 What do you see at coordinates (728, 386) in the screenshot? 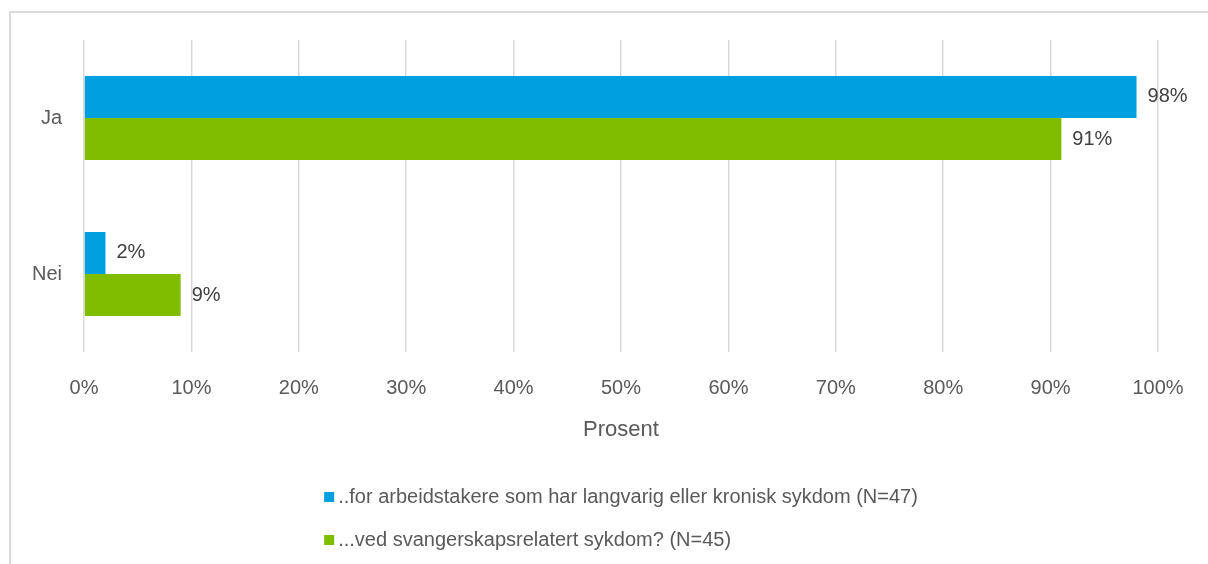
I see `x-tick-label: 60%` at bounding box center [728, 386].